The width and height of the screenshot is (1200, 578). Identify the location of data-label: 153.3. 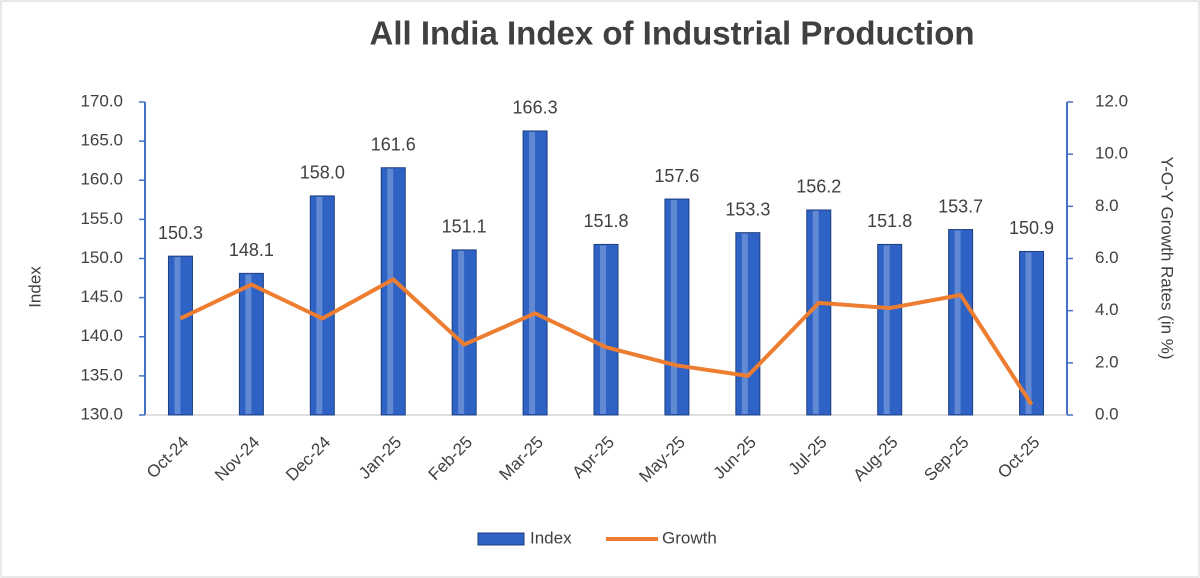
(747, 209).